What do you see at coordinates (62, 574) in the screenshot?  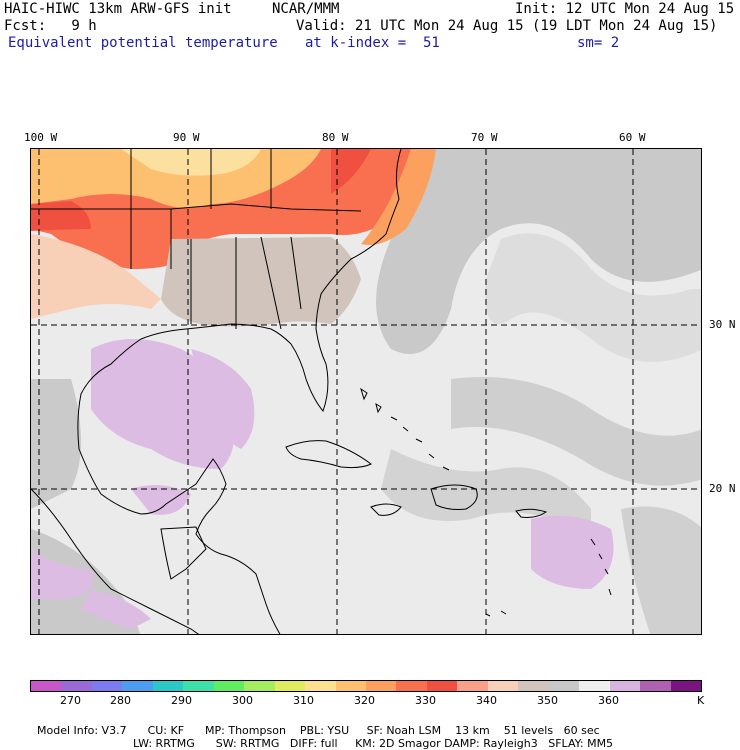 I see `pacific-lavender` at bounding box center [62, 574].